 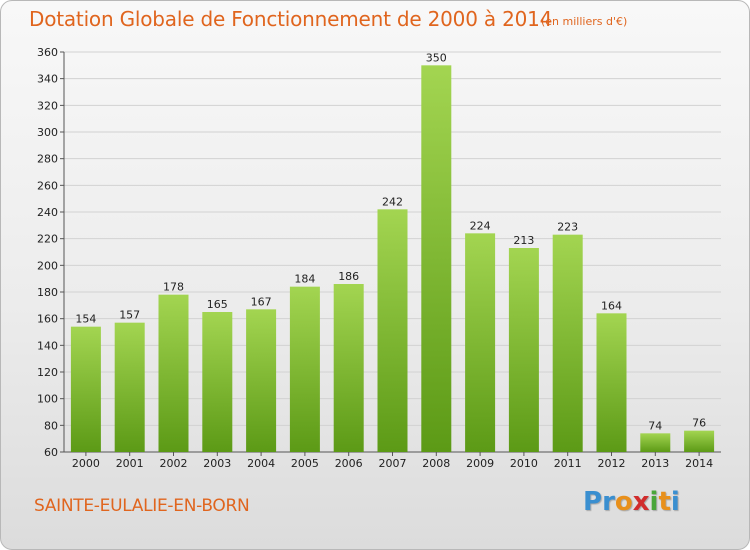 I want to click on bar-value-label: 224, so click(x=480, y=225).